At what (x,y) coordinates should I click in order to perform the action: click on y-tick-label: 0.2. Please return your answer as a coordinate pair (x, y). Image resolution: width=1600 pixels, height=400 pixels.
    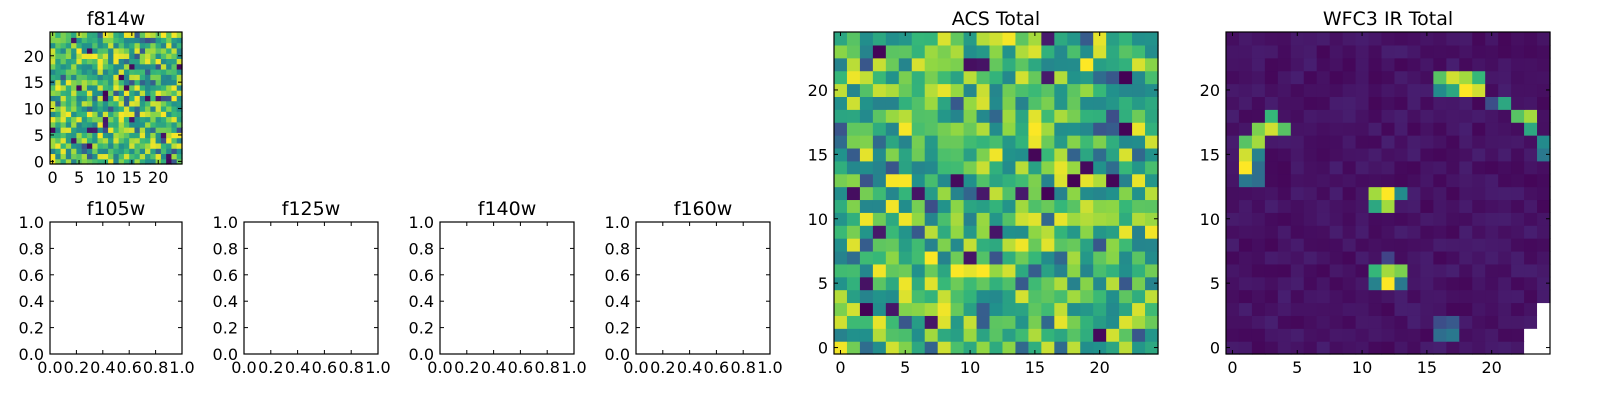
    Looking at the image, I should click on (421, 328).